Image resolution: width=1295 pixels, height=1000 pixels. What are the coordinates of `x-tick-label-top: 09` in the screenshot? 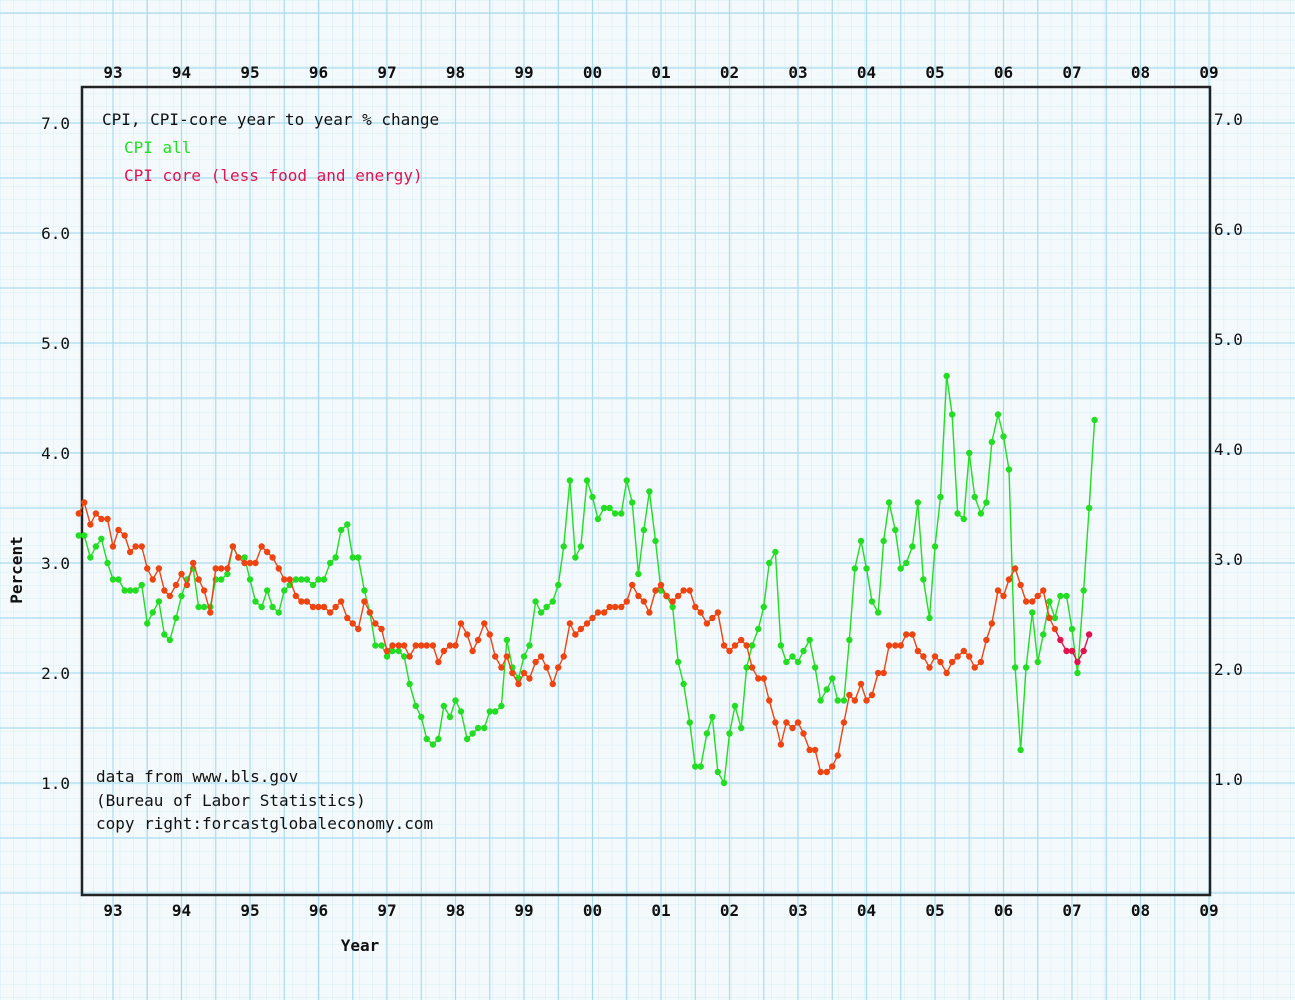 It's located at (1208, 72).